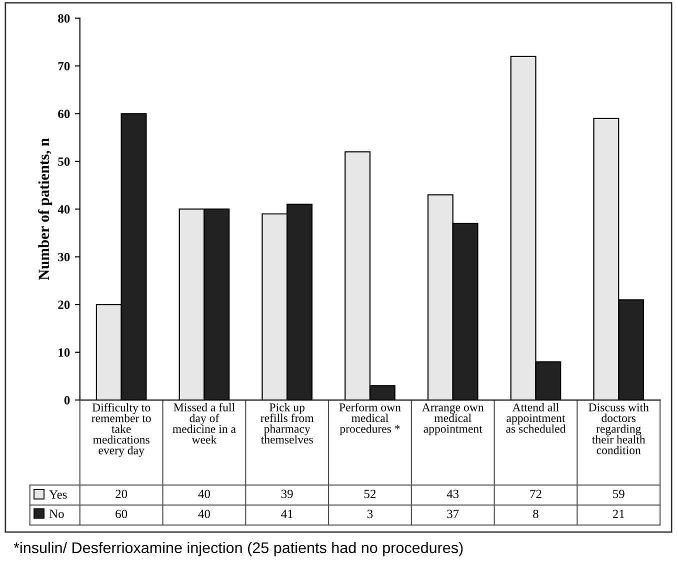  What do you see at coordinates (618, 494) in the screenshot?
I see `data-label: 59` at bounding box center [618, 494].